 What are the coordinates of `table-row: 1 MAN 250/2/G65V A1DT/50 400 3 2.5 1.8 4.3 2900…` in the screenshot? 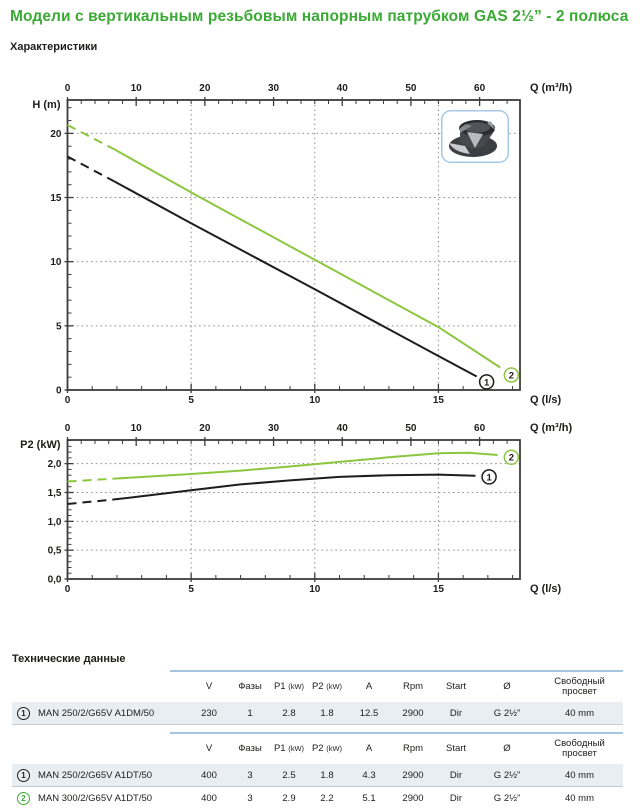 It's located at (317, 775).